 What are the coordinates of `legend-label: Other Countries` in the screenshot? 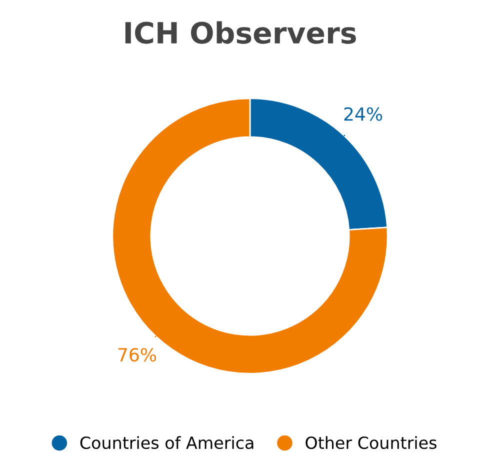 It's located at (371, 443).